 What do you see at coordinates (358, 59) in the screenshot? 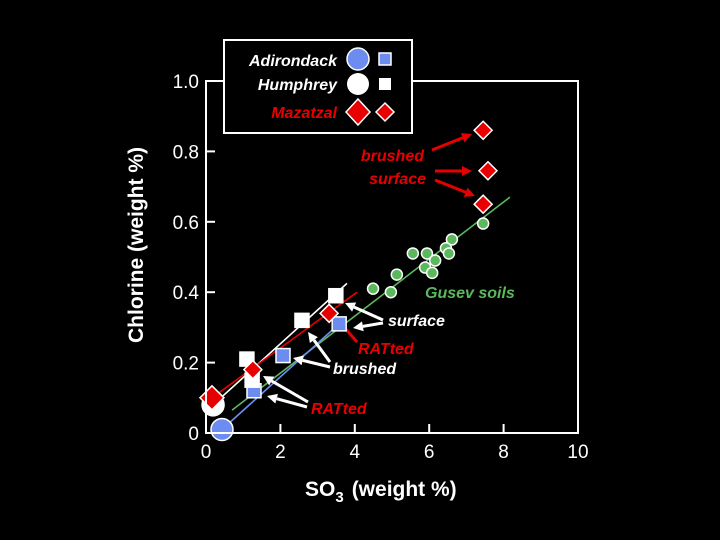
I see `legend-adirondack-circle` at bounding box center [358, 59].